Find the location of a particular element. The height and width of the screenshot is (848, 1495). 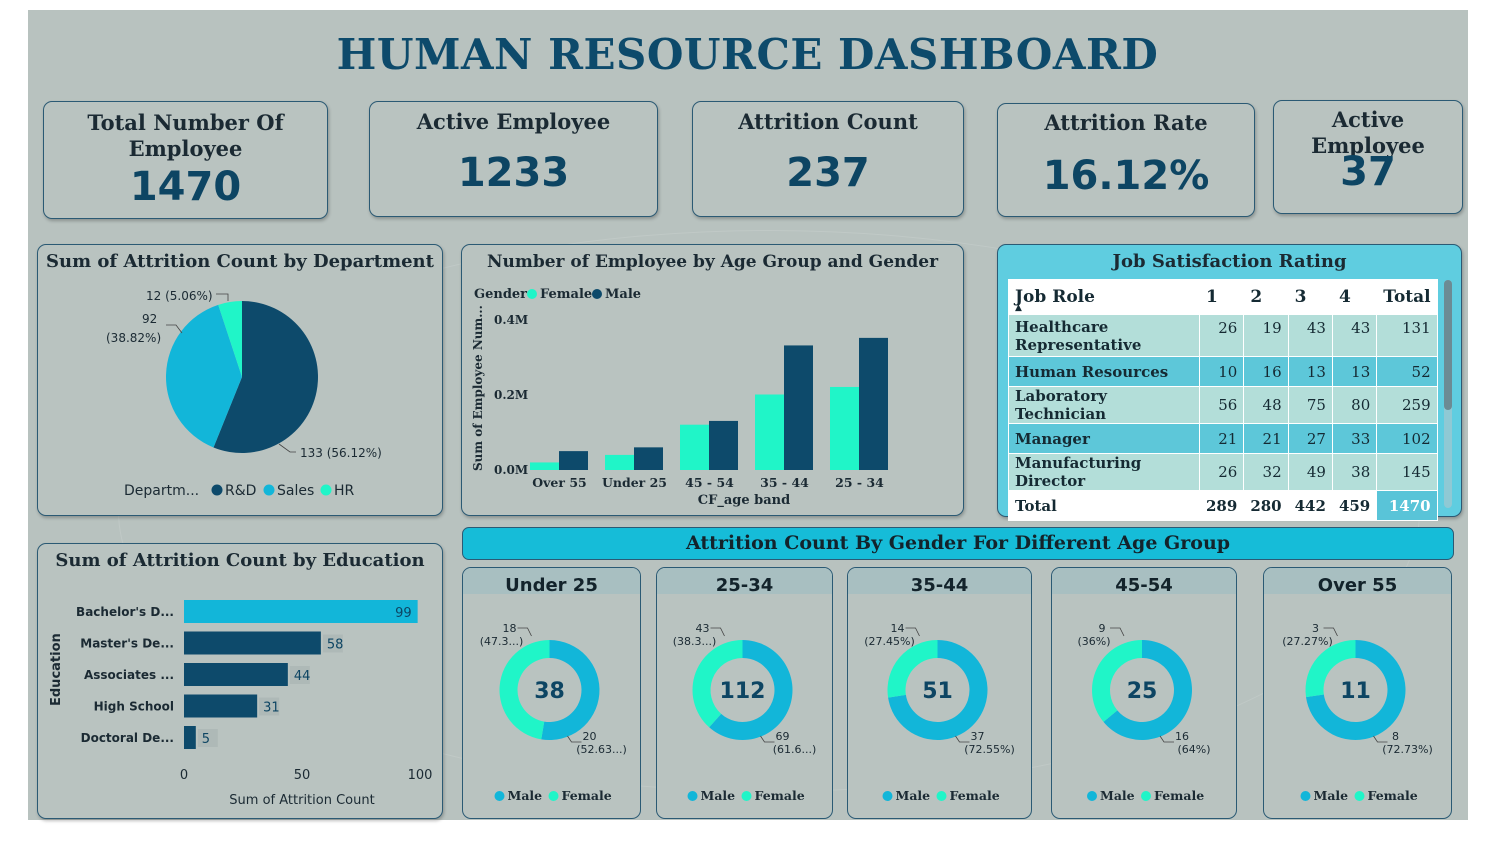

donut-center-total: 25 is located at coordinates (1142, 691).